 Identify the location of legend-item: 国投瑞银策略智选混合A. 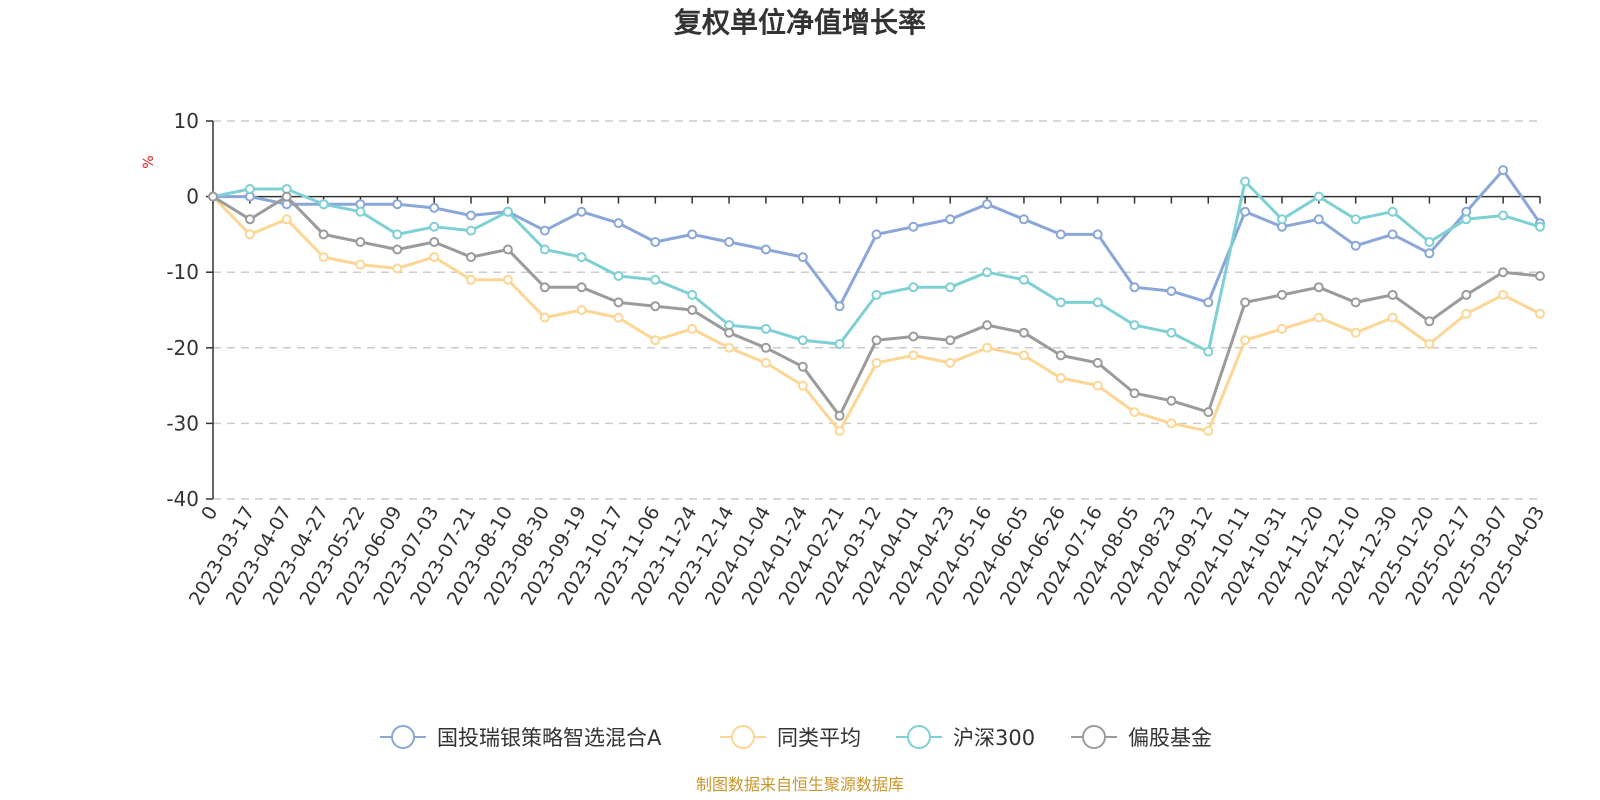
(521, 737).